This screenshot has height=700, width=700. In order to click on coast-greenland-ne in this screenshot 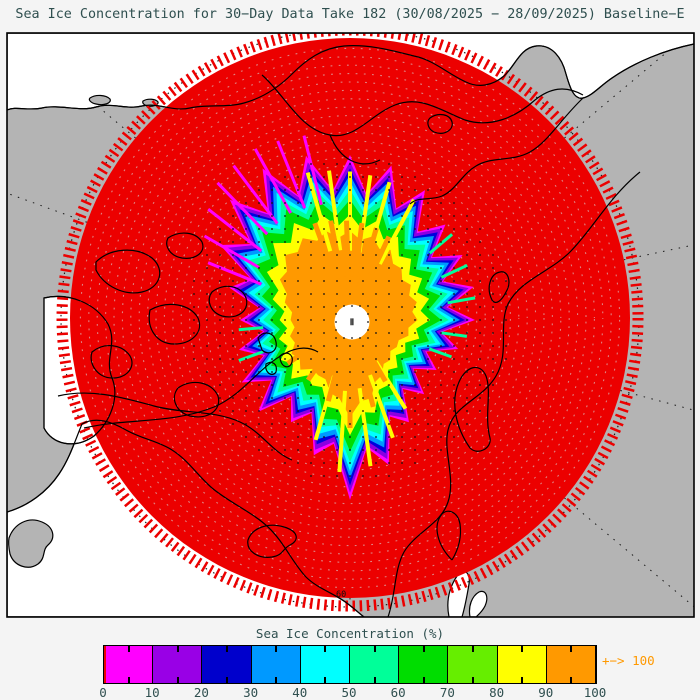, I will do `click(201, 388)`.